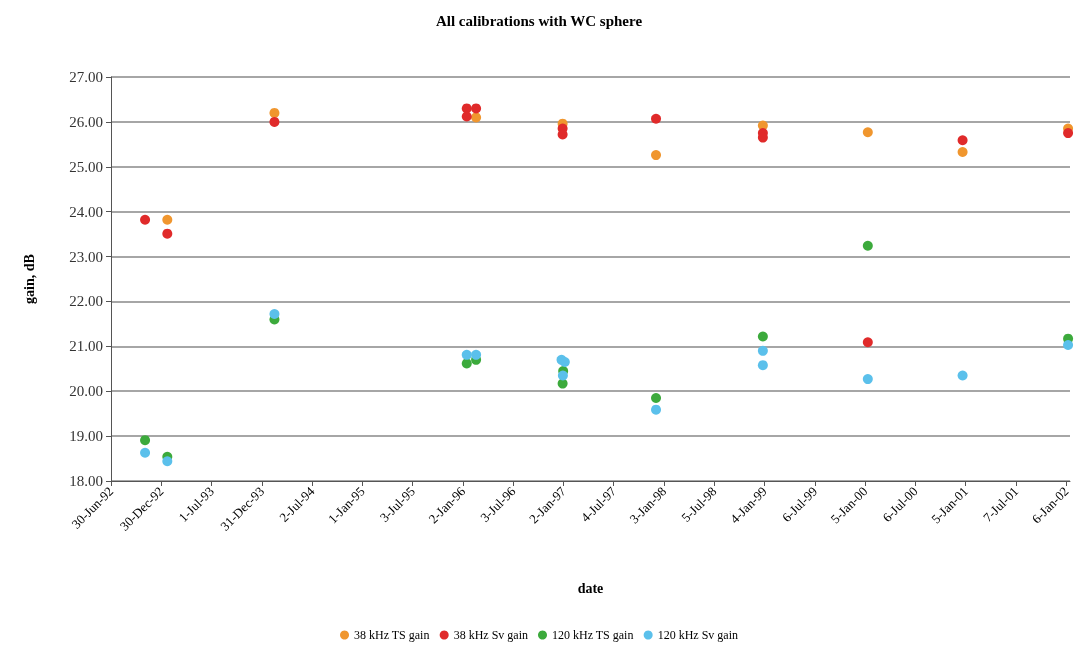 The width and height of the screenshot is (1078, 650). I want to click on y-tick-label: 18.00, so click(86, 481).